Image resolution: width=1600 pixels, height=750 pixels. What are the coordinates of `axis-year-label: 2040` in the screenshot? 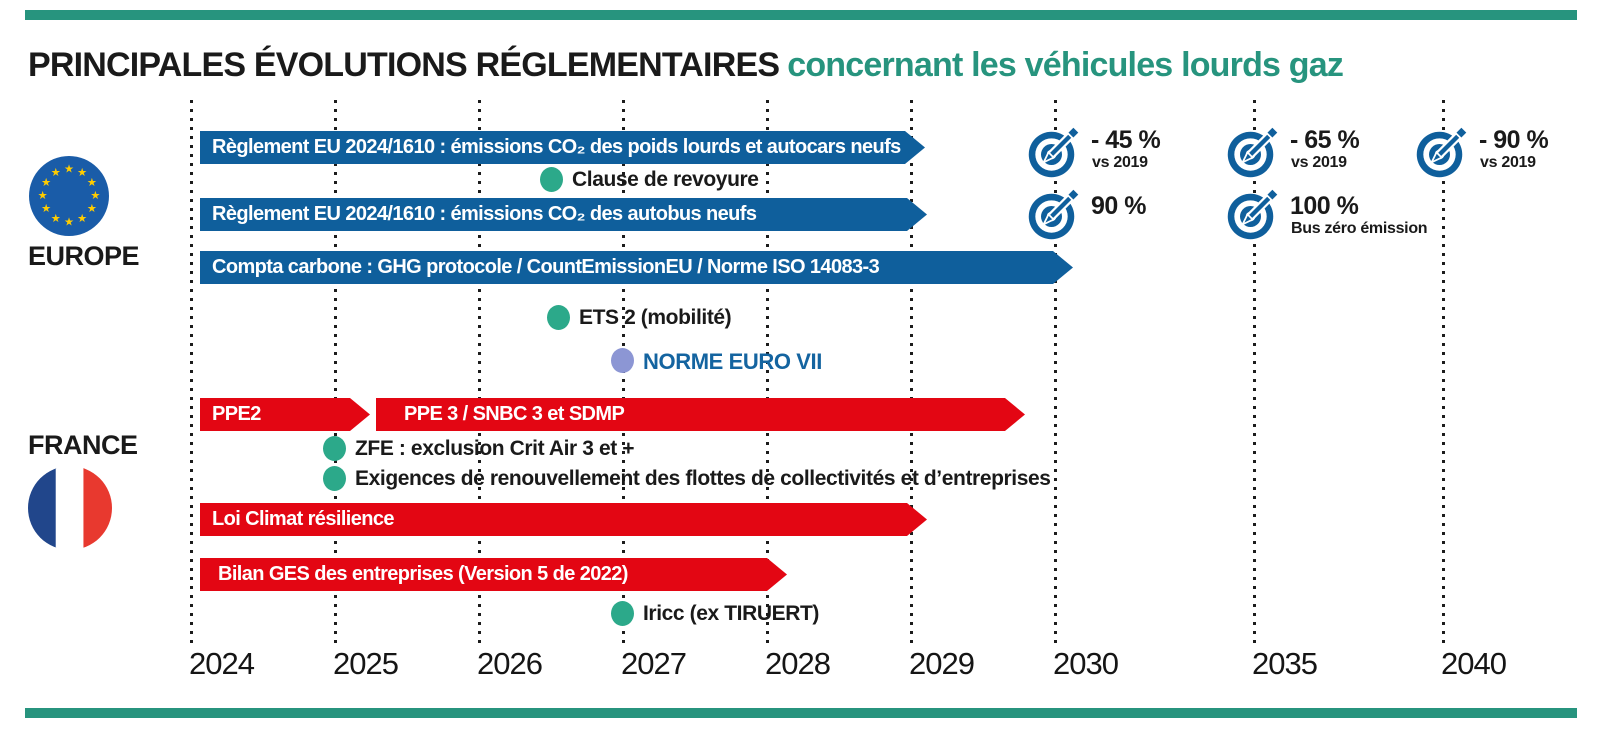 It's located at (1474, 663).